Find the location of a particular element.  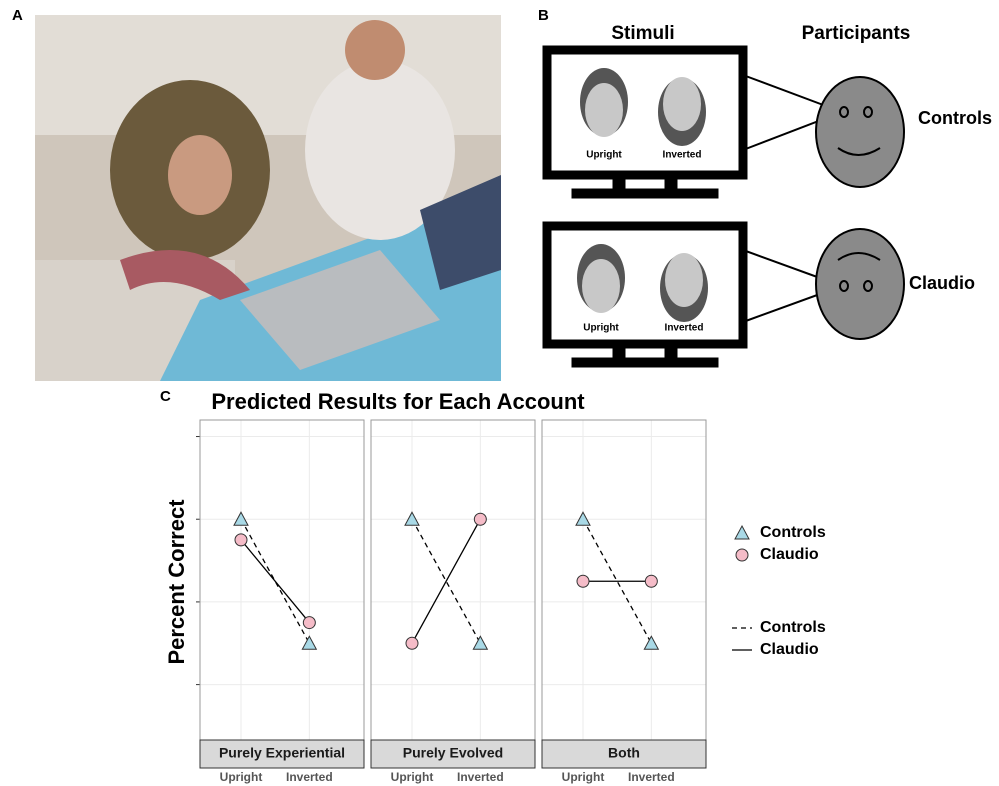

panel-label: A is located at coordinates (17, 15).